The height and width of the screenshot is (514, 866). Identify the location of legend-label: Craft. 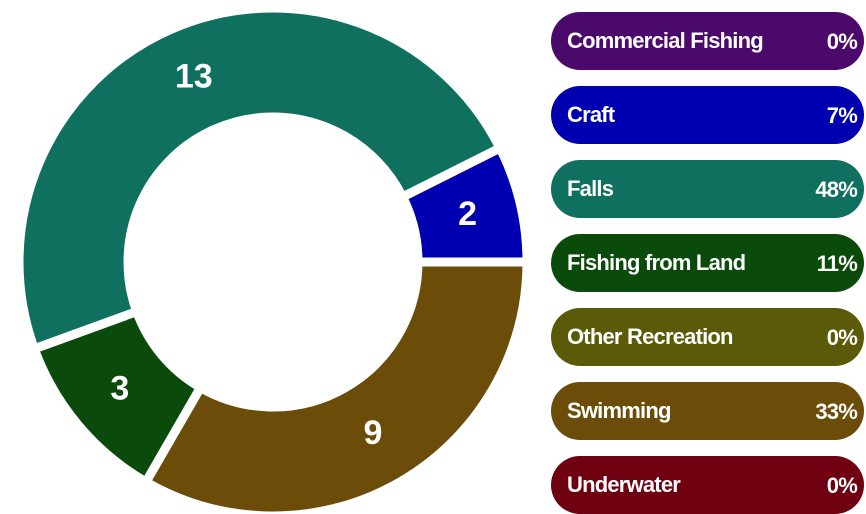
(591, 114).